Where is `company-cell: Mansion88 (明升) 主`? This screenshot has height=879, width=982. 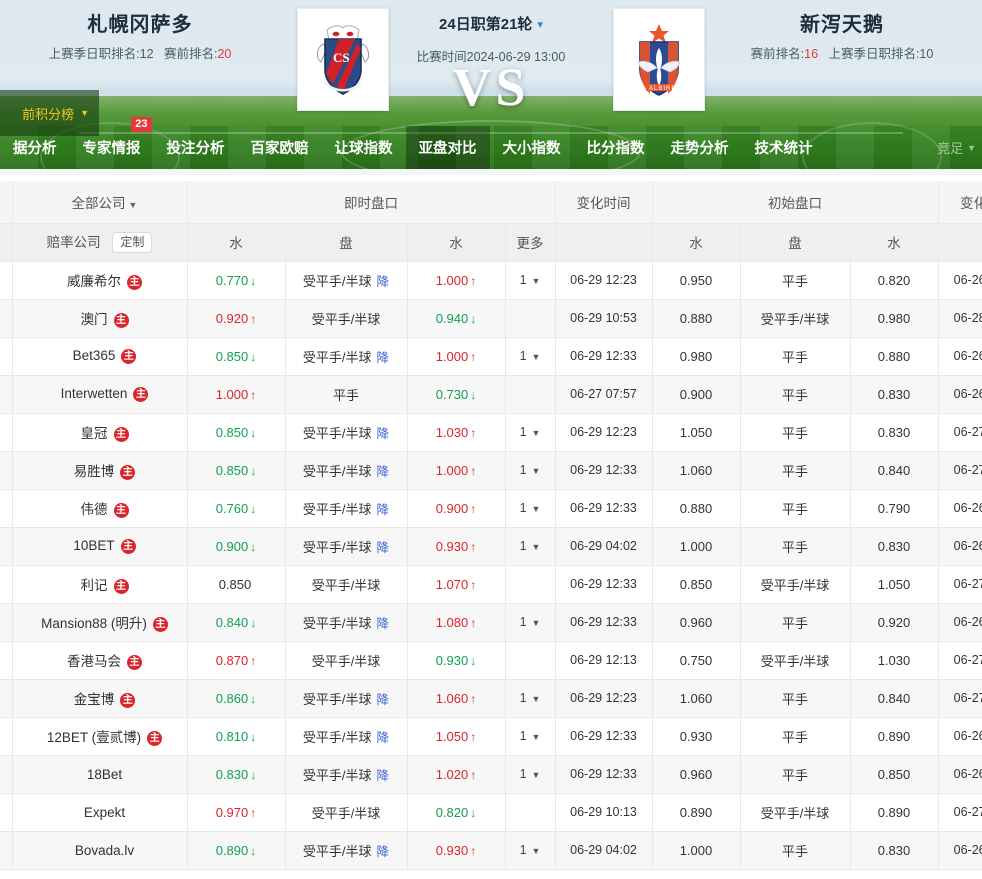 company-cell: Mansion88 (明升) 主 is located at coordinates (100, 622).